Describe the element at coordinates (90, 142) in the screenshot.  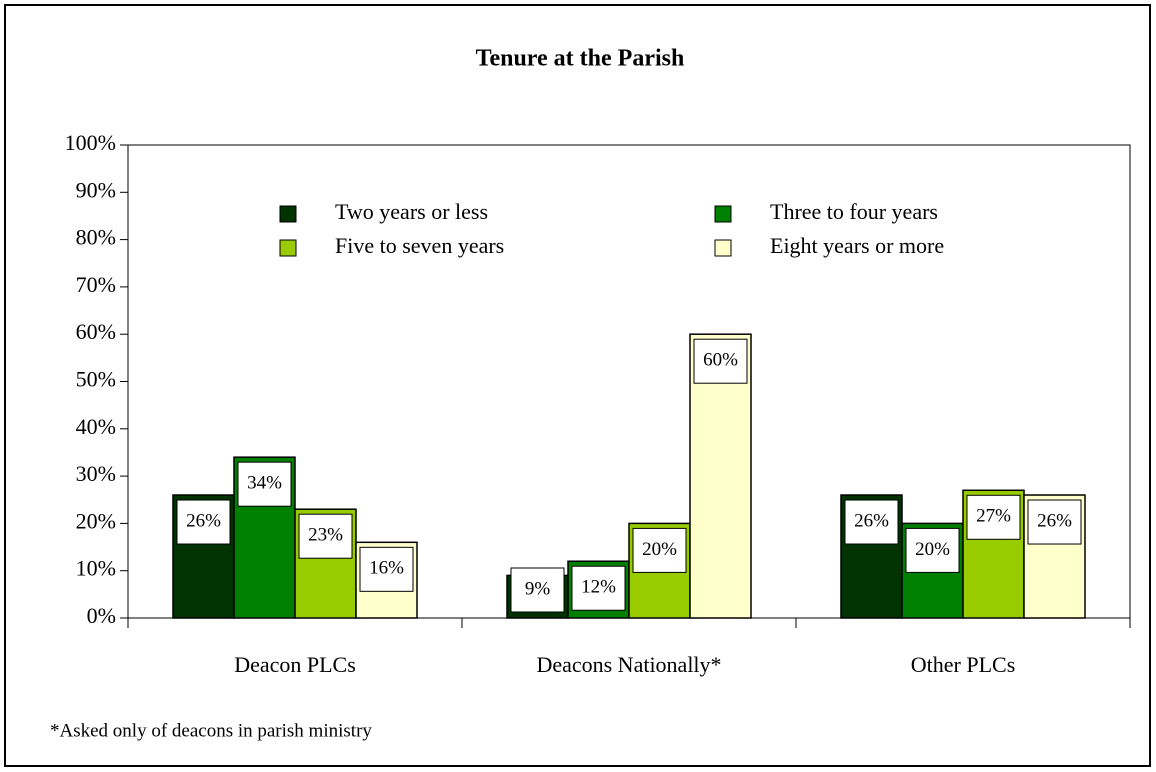
I see `y-tick-label: 100%` at that location.